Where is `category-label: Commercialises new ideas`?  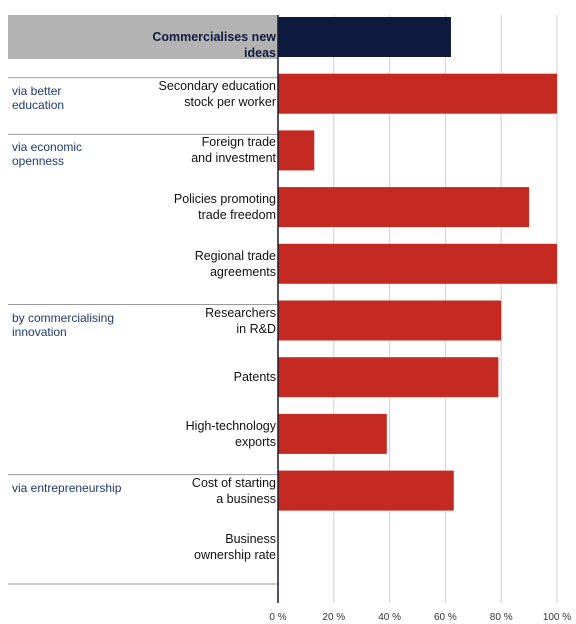 category-label: Commercialises new ideas is located at coordinates (214, 45).